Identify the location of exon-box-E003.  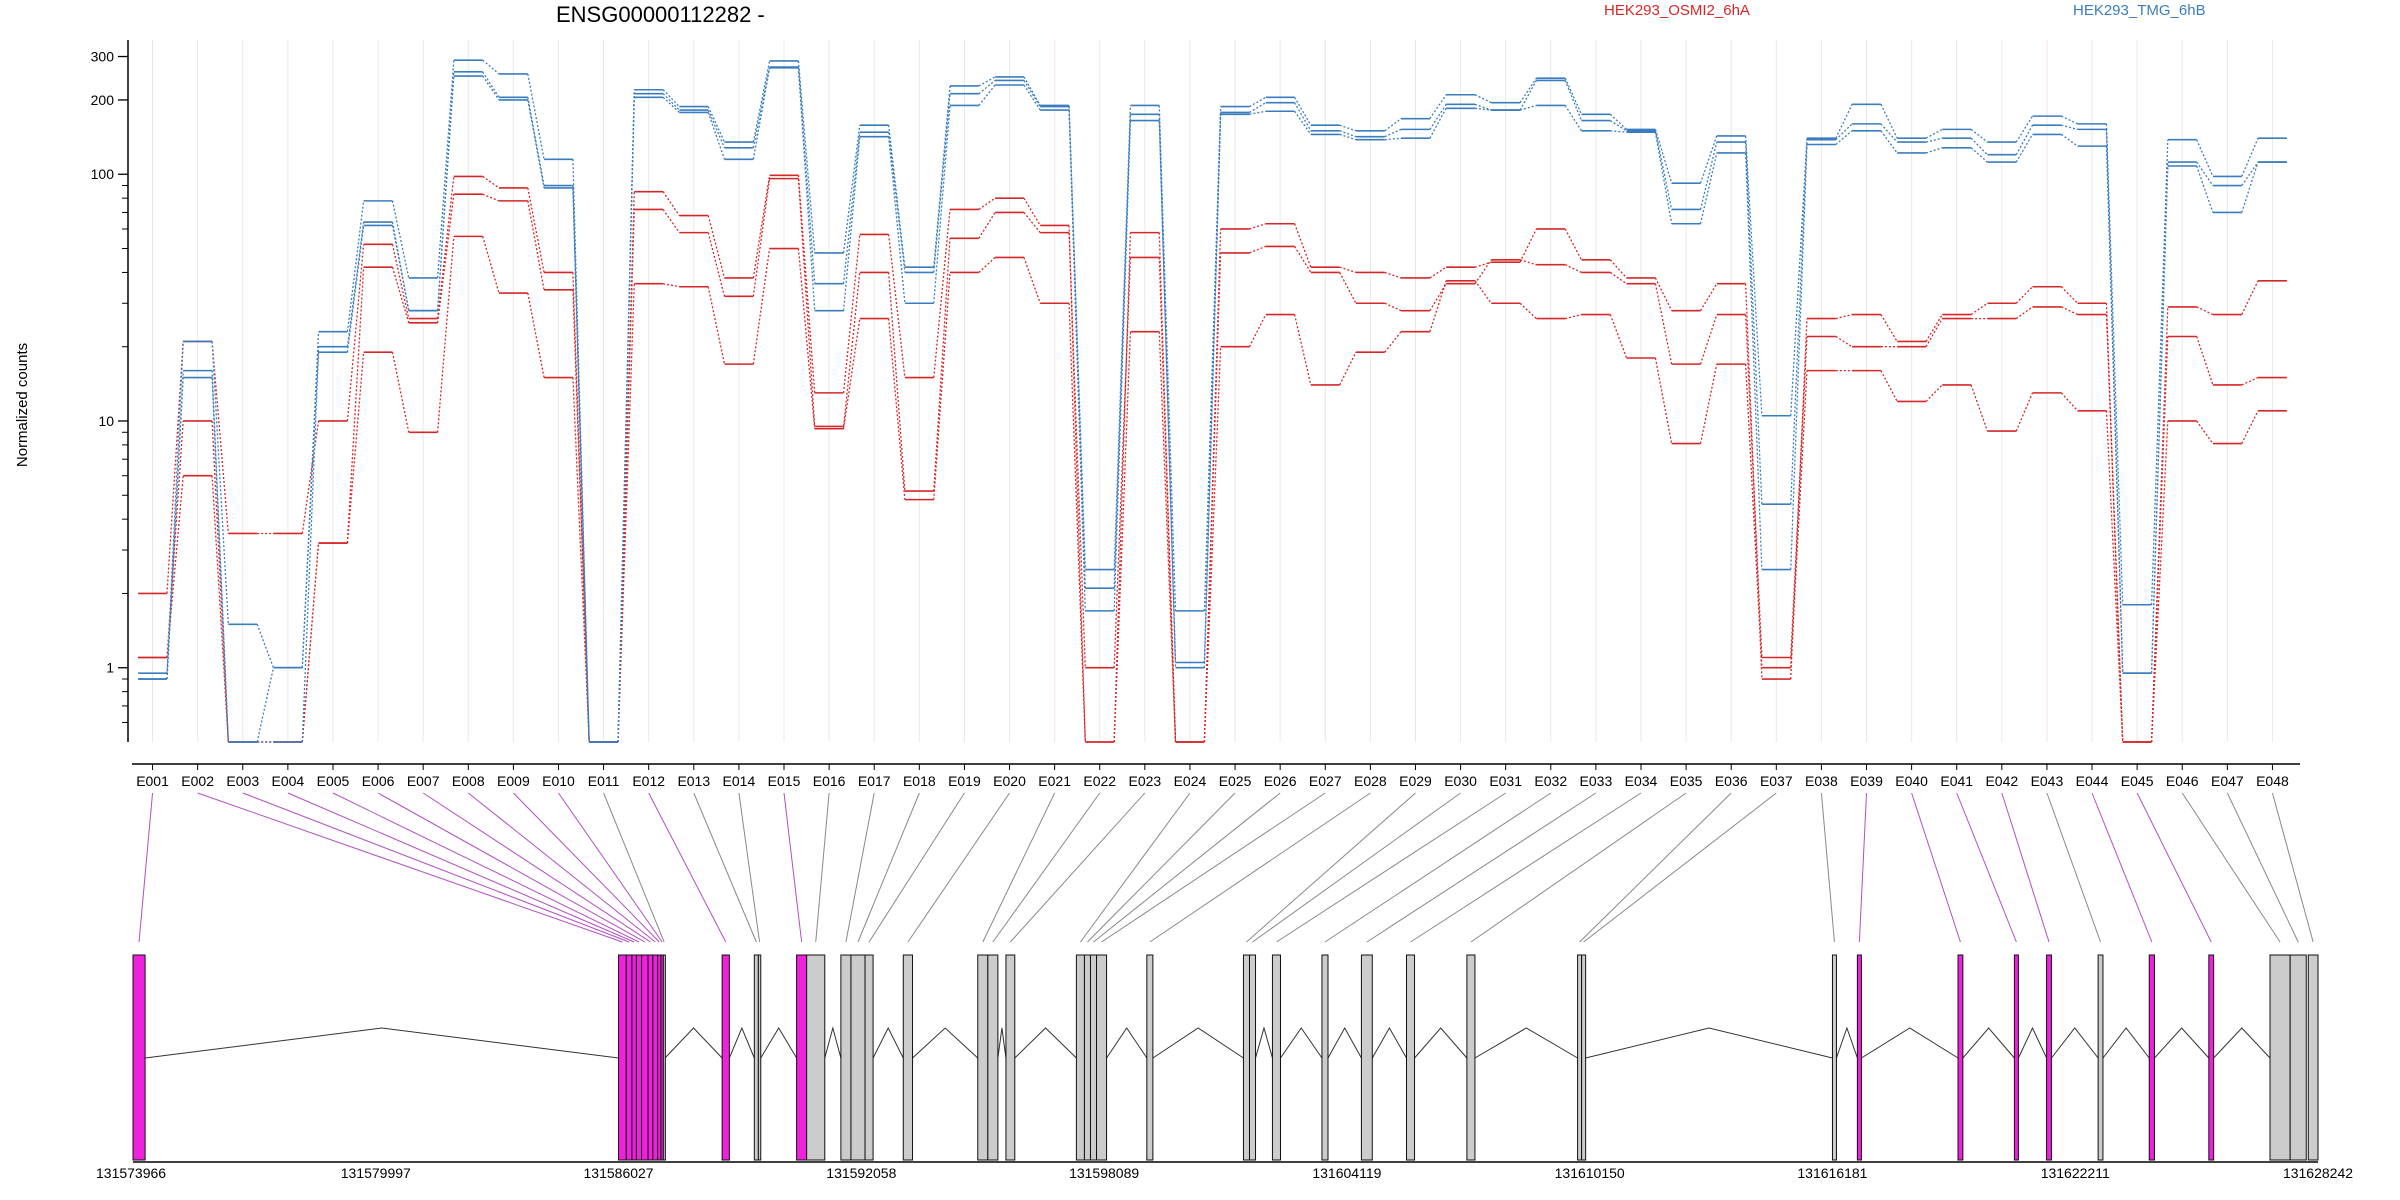
(629, 1057).